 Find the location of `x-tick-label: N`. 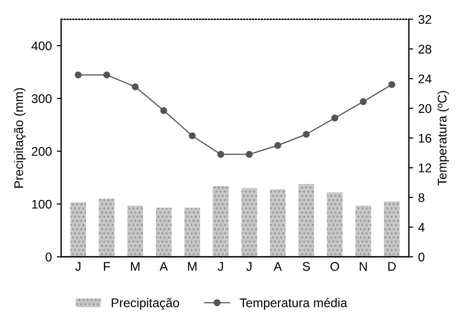

x-tick-label: N is located at coordinates (363, 266).